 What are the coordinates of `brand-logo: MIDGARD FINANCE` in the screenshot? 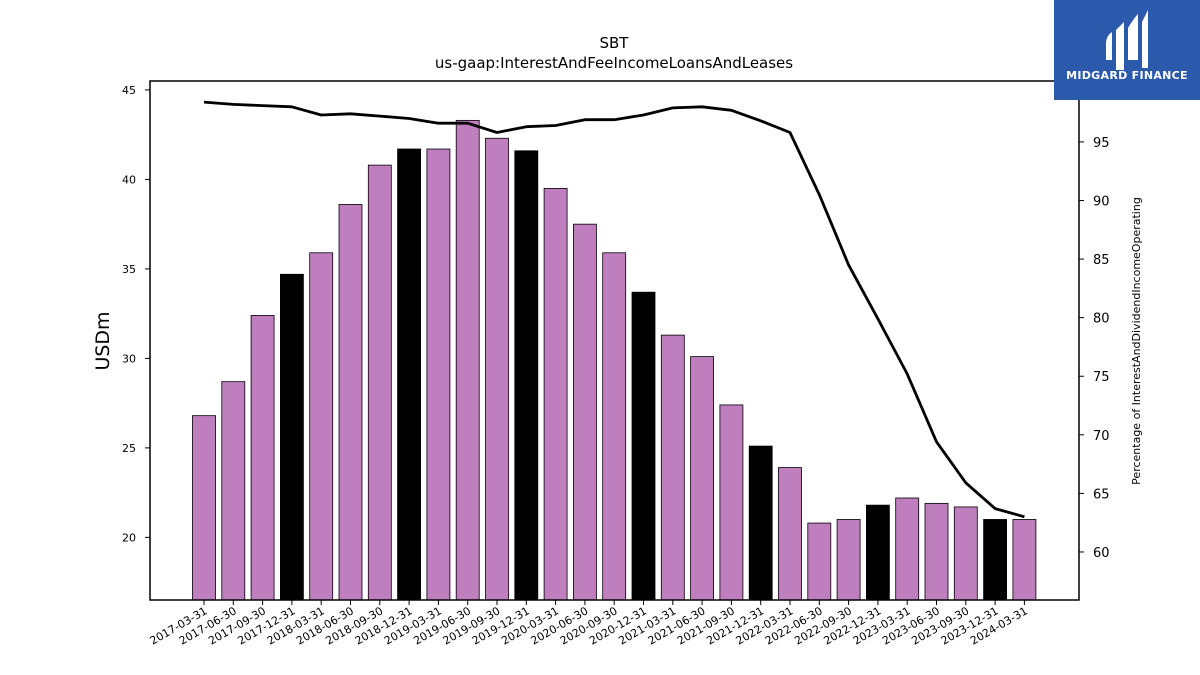 It's located at (1127, 50).